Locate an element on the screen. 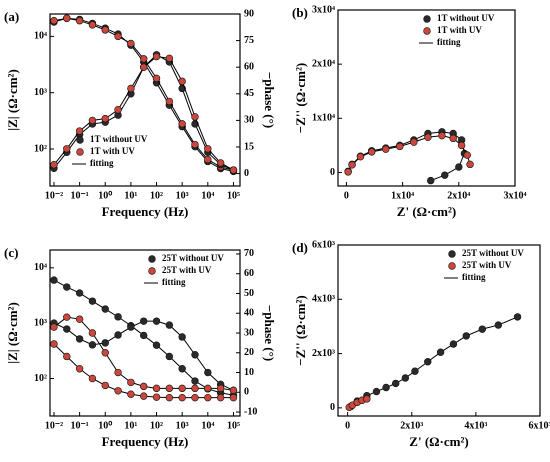 This screenshot has width=550, height=462. y-tick-label: 2x10³ is located at coordinates (323, 353).